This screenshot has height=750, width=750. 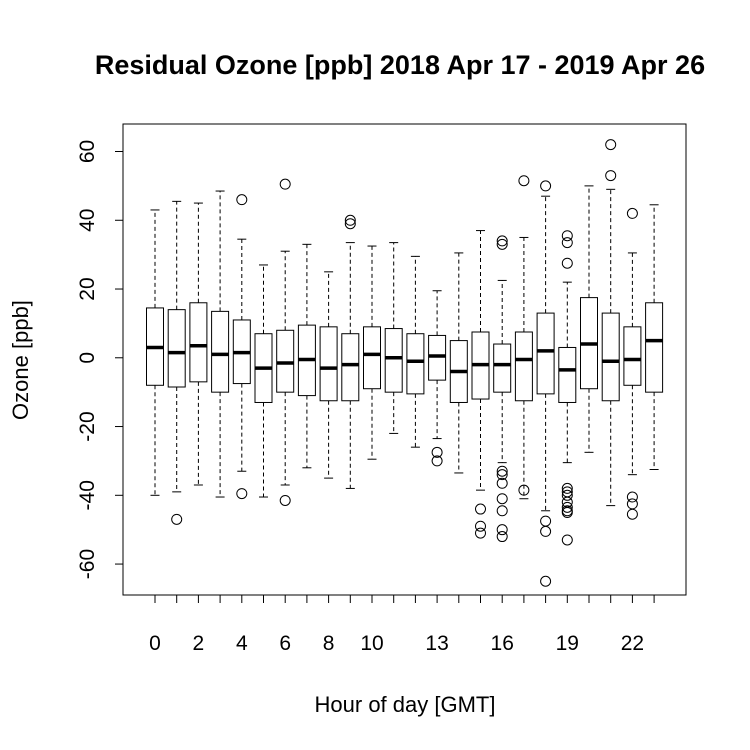 I want to click on x-tick-label: 4, so click(x=242, y=643).